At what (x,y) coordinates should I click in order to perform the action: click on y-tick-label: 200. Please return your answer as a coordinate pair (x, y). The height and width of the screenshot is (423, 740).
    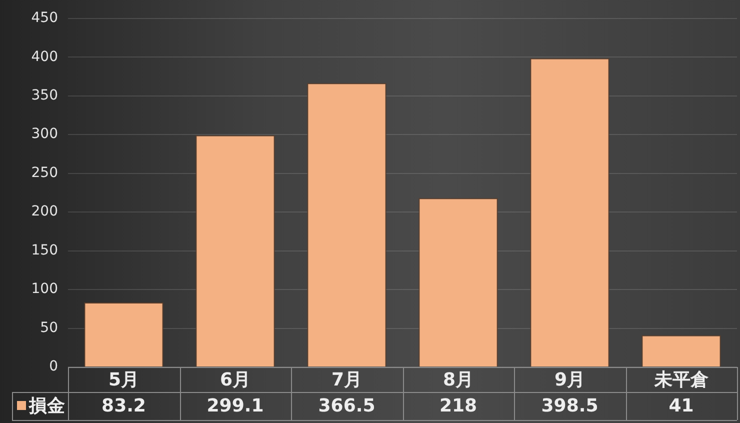
    Looking at the image, I should click on (44, 212).